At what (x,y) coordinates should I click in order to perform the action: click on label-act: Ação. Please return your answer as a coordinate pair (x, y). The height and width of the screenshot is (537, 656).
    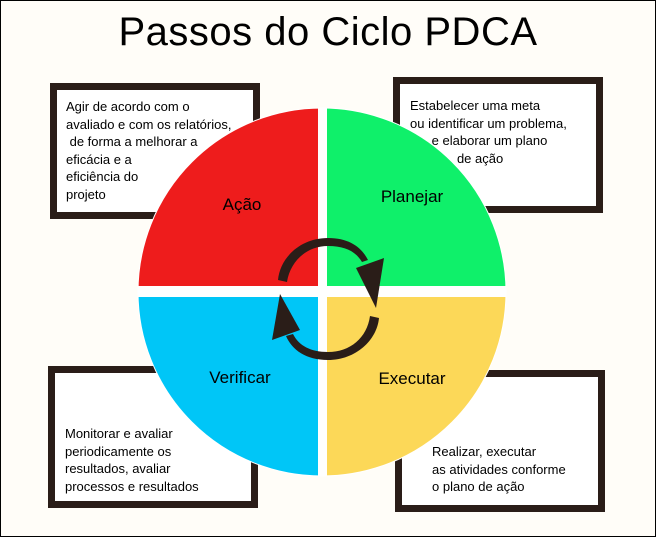
    Looking at the image, I should click on (242, 204).